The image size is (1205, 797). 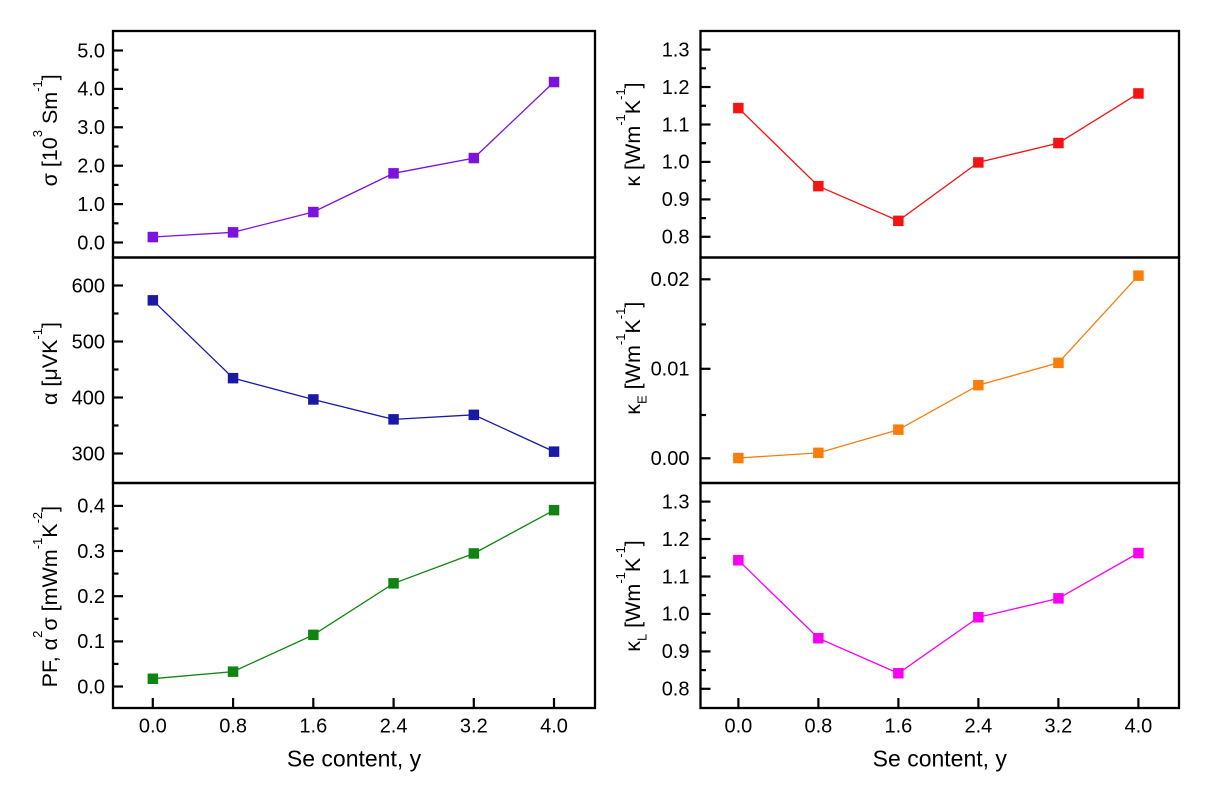 What do you see at coordinates (631, 358) in the screenshot?
I see `svg-text: κE [Wm-1K-1]` at bounding box center [631, 358].